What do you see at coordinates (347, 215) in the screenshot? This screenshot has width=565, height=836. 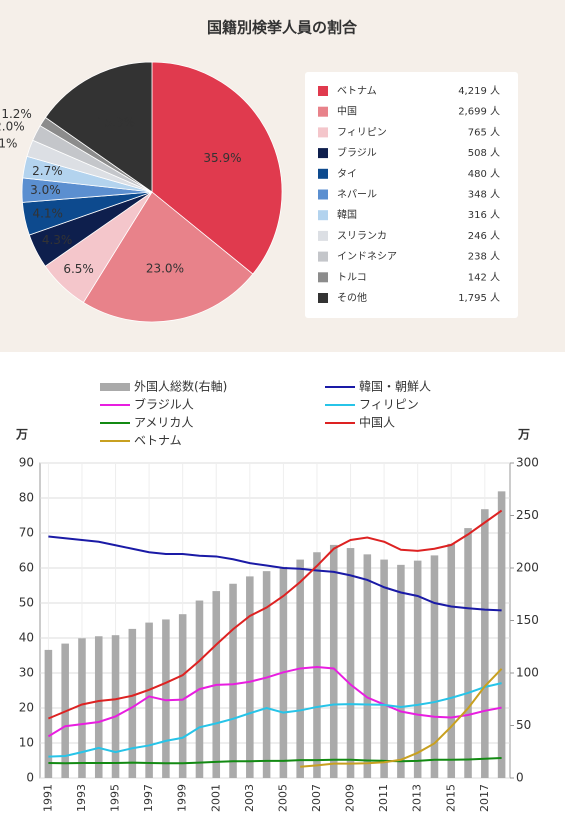 I see `legend-label: 韓国` at bounding box center [347, 215].